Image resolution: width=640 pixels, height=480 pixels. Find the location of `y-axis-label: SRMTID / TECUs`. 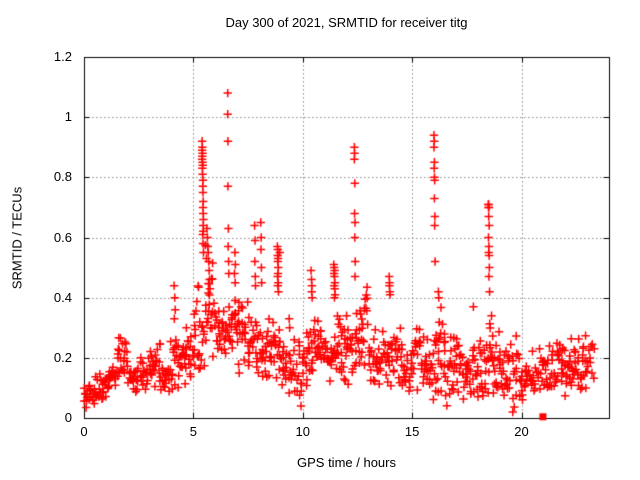

y-axis-label: SRMTID / TECUs is located at coordinates (17, 238).